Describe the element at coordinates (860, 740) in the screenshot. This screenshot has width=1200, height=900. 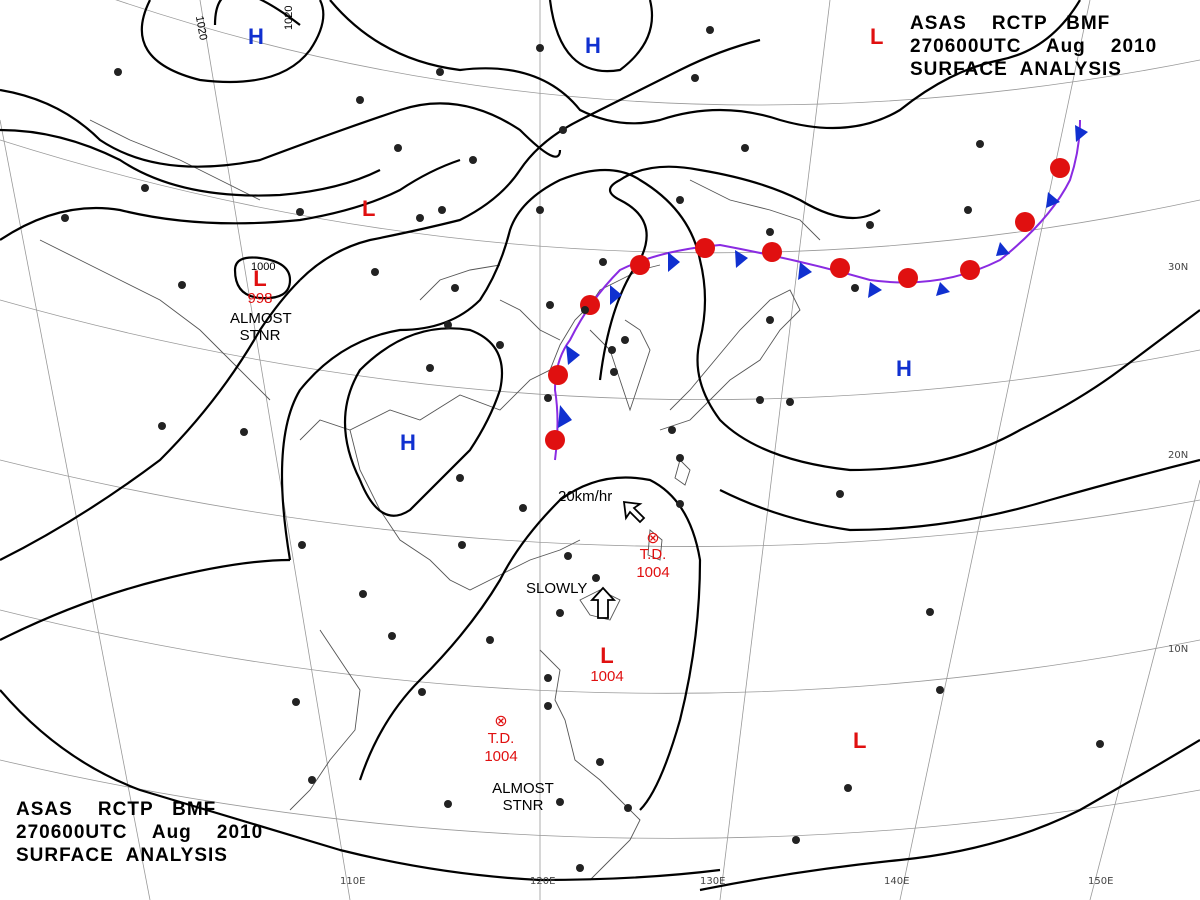
I see `low-pacific: L` at that location.